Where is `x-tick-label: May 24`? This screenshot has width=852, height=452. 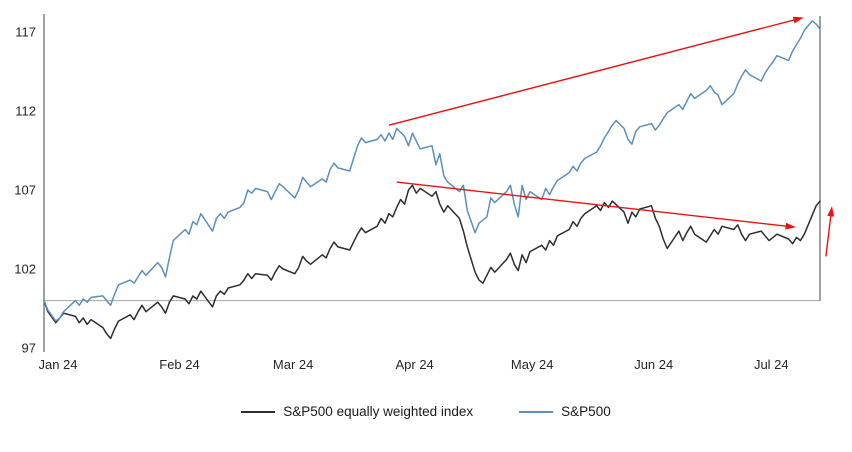 x-tick-label: May 24 is located at coordinates (532, 364).